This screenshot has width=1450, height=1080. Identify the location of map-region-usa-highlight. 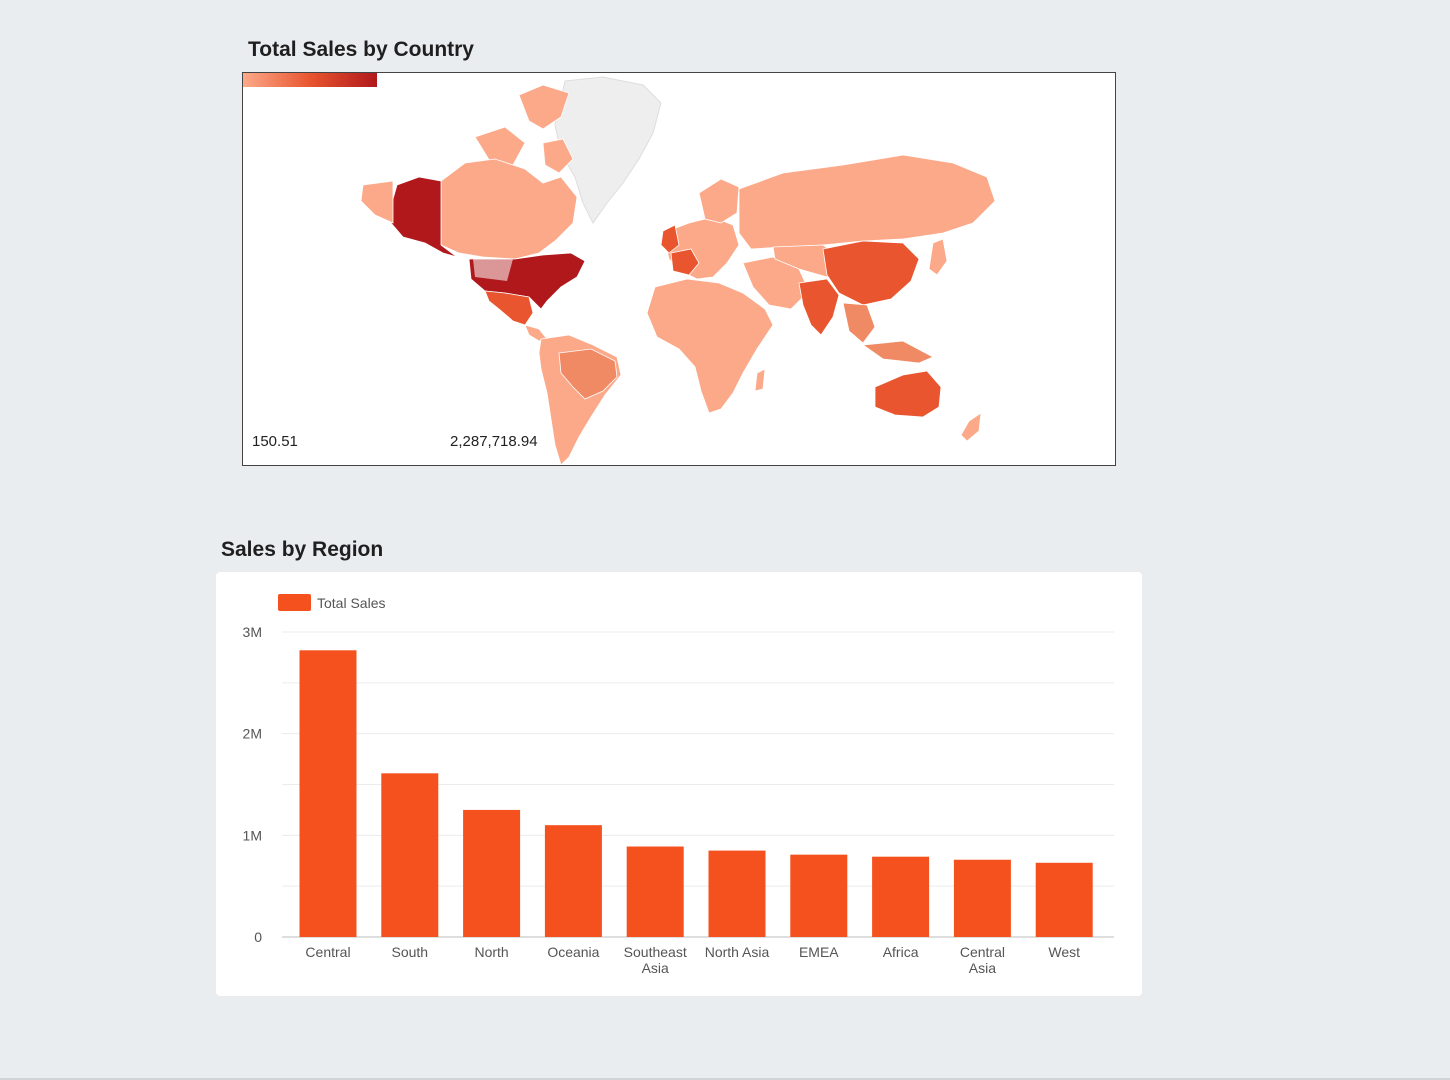
(493, 270).